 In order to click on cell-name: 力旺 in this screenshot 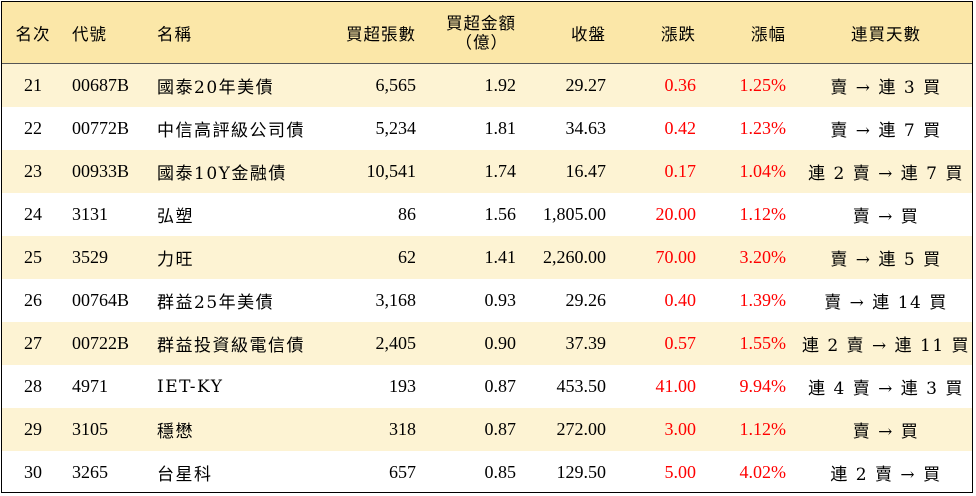, I will do `click(175, 260)`.